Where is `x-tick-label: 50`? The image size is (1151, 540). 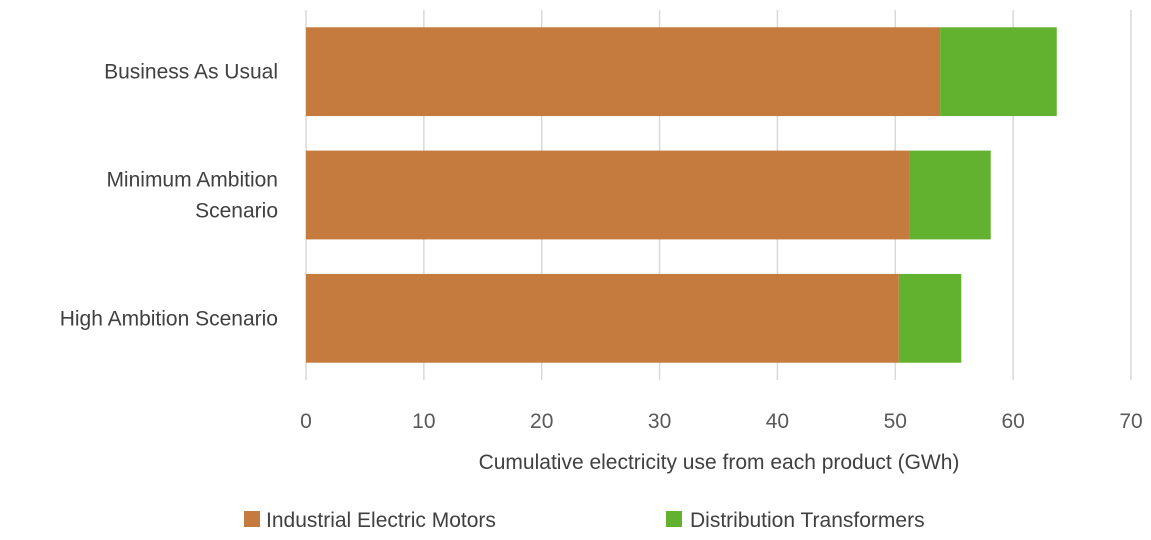 x-tick-label: 50 is located at coordinates (895, 421).